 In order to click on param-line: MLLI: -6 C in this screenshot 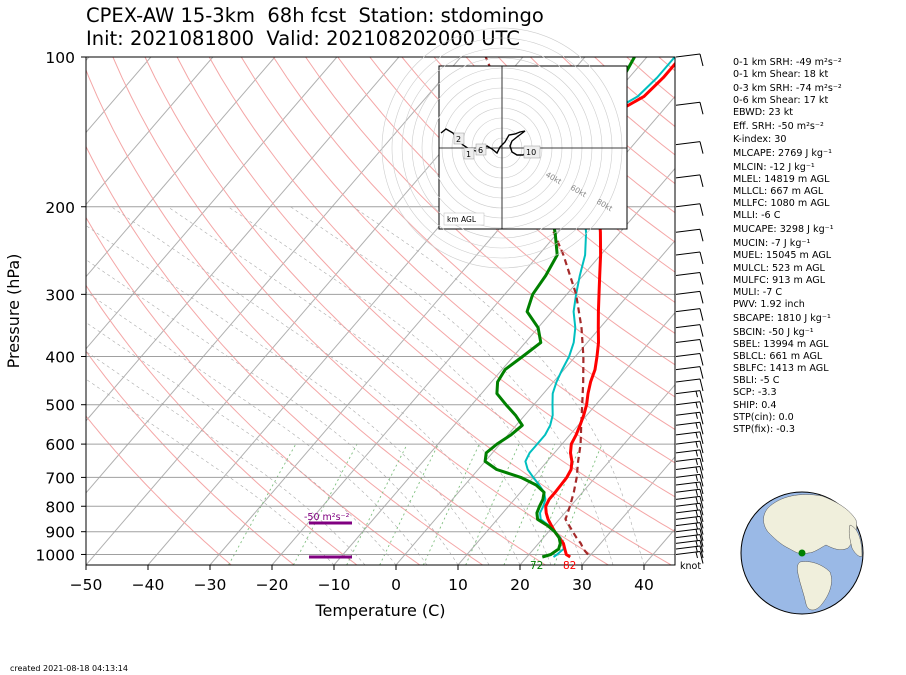, I will do `click(757, 216)`.